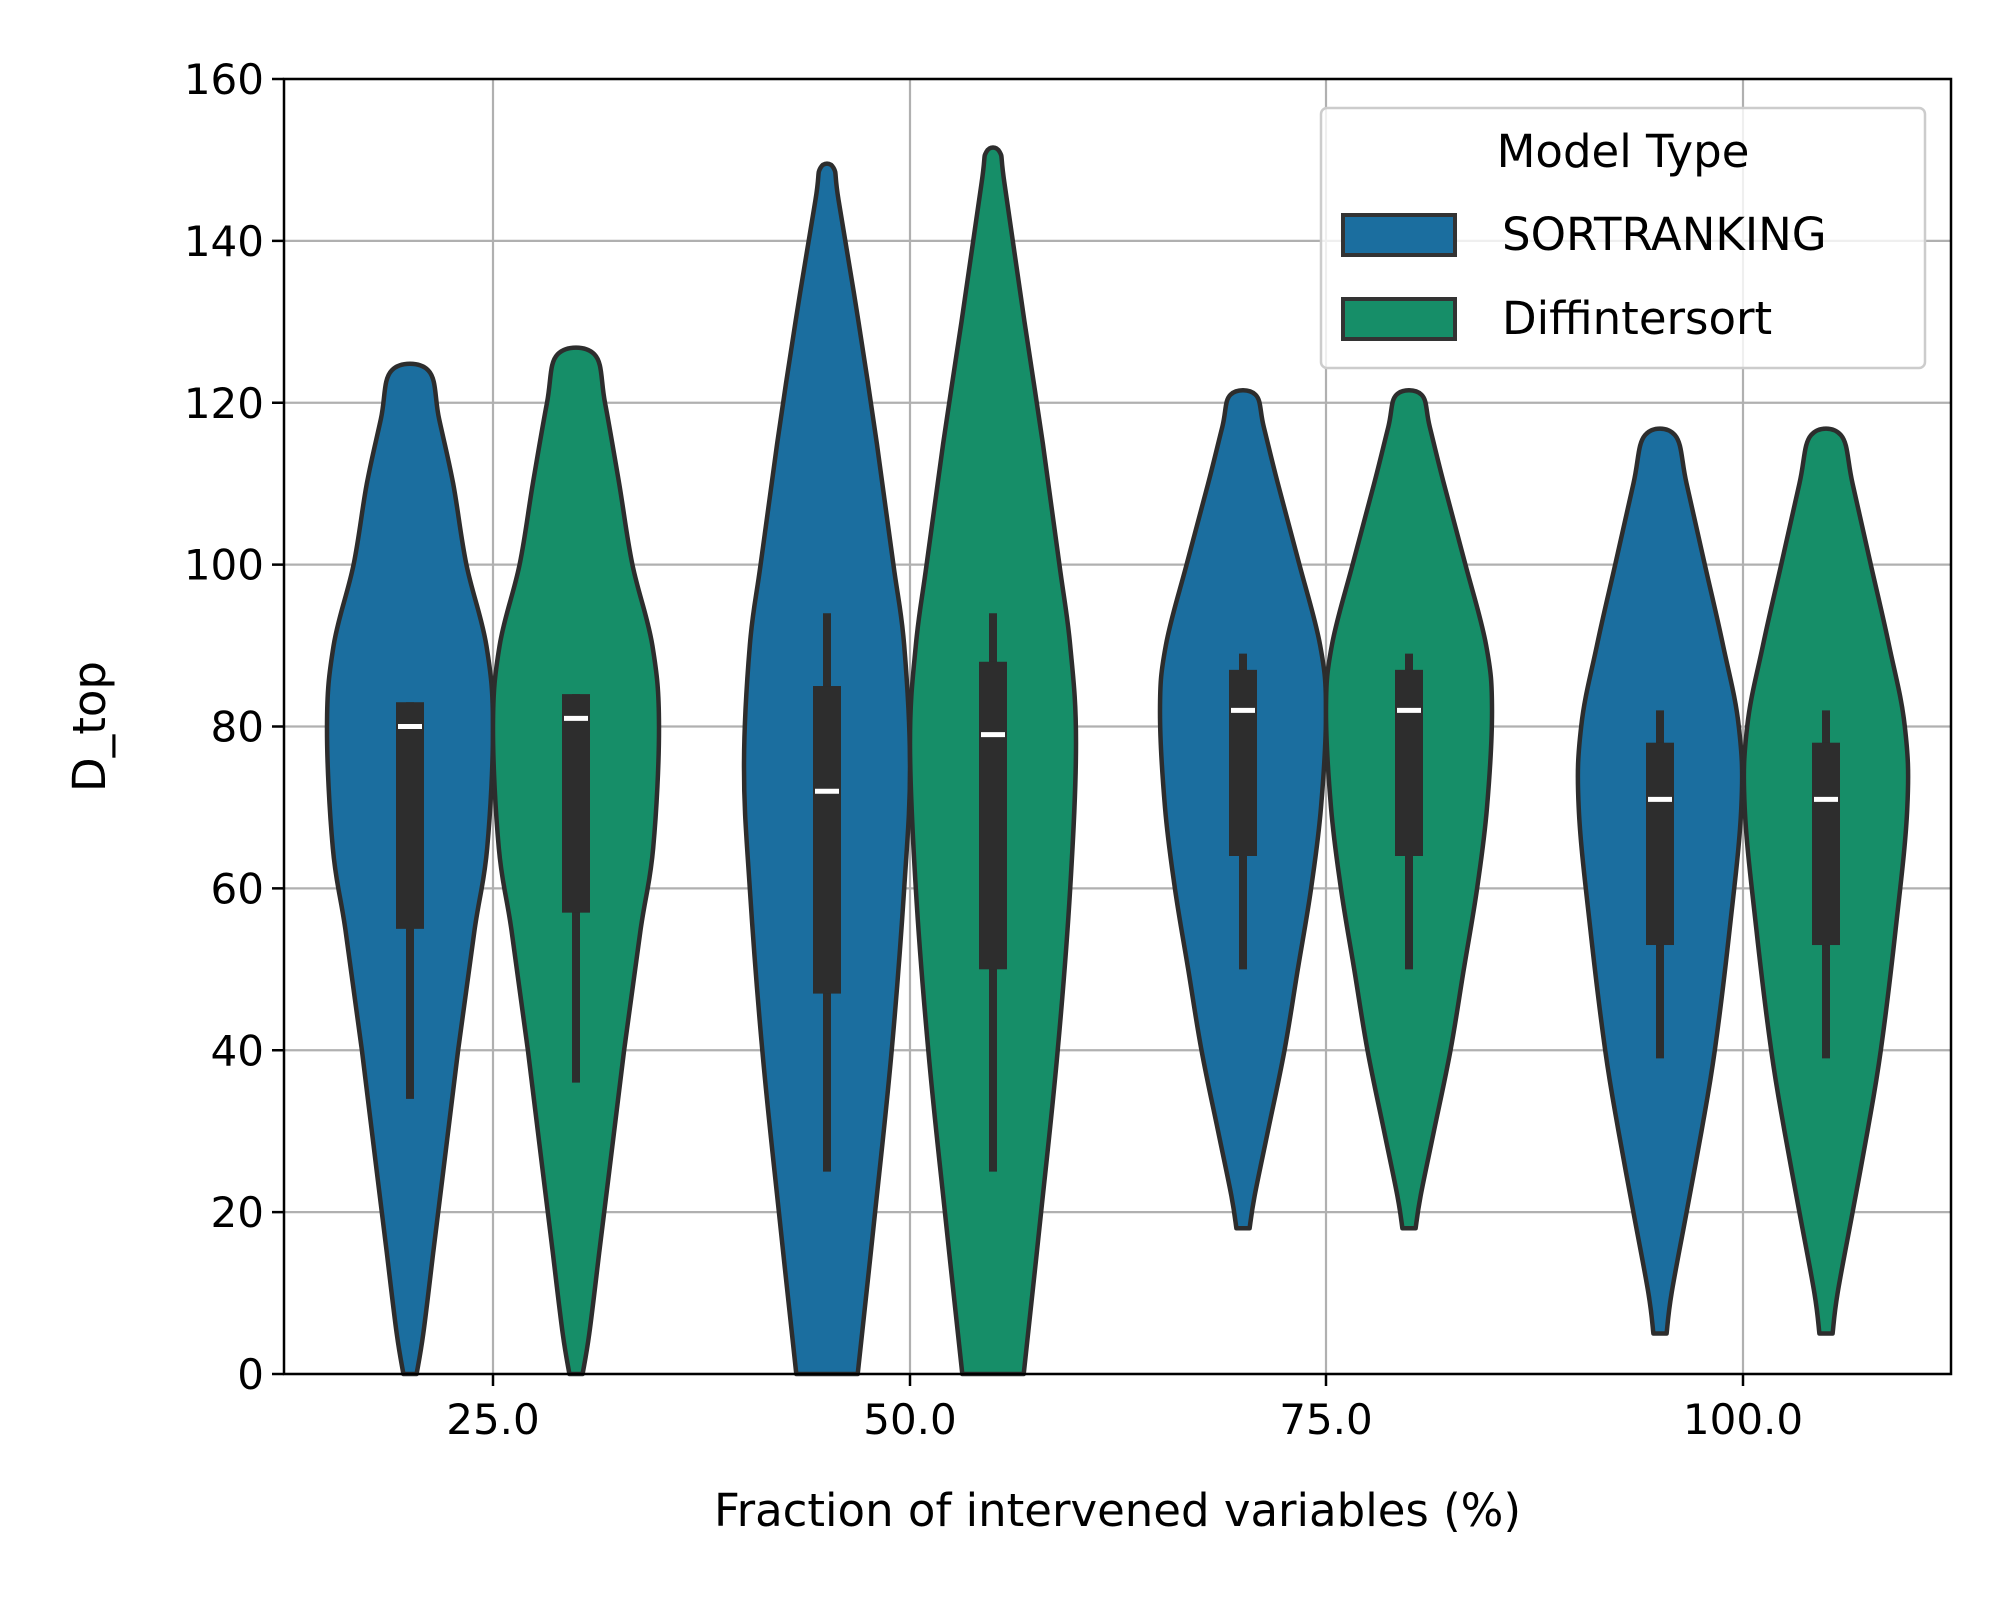 Image resolution: width=2000 pixels, height=1600 pixels. What do you see at coordinates (224, 403) in the screenshot?
I see `y-tick-label: 120` at bounding box center [224, 403].